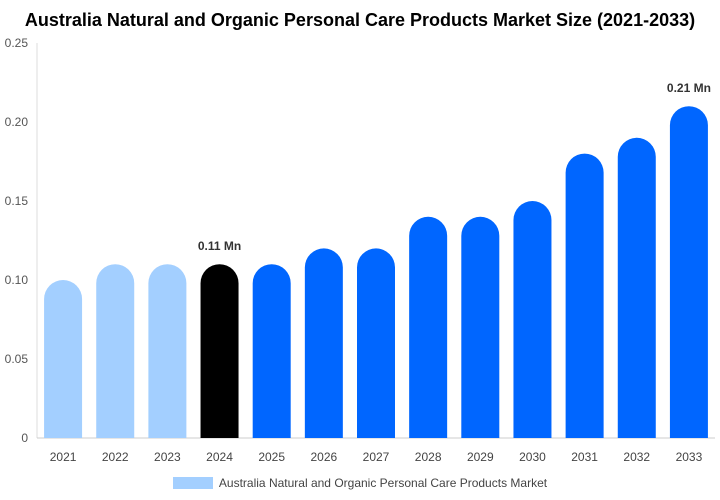  Describe the element at coordinates (17, 201) in the screenshot. I see `y-tick-label: 0.15` at that location.